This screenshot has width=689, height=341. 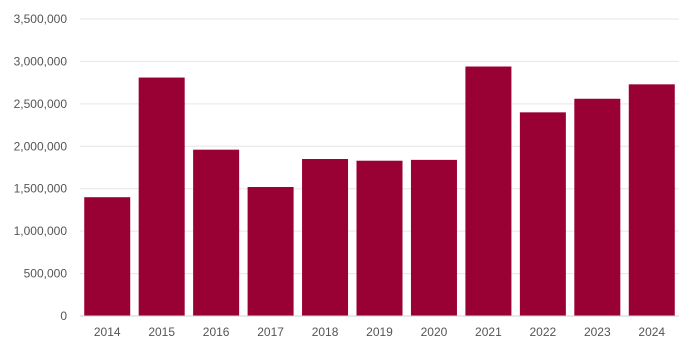 I want to click on x-tick-label: 2023, so click(x=597, y=332).